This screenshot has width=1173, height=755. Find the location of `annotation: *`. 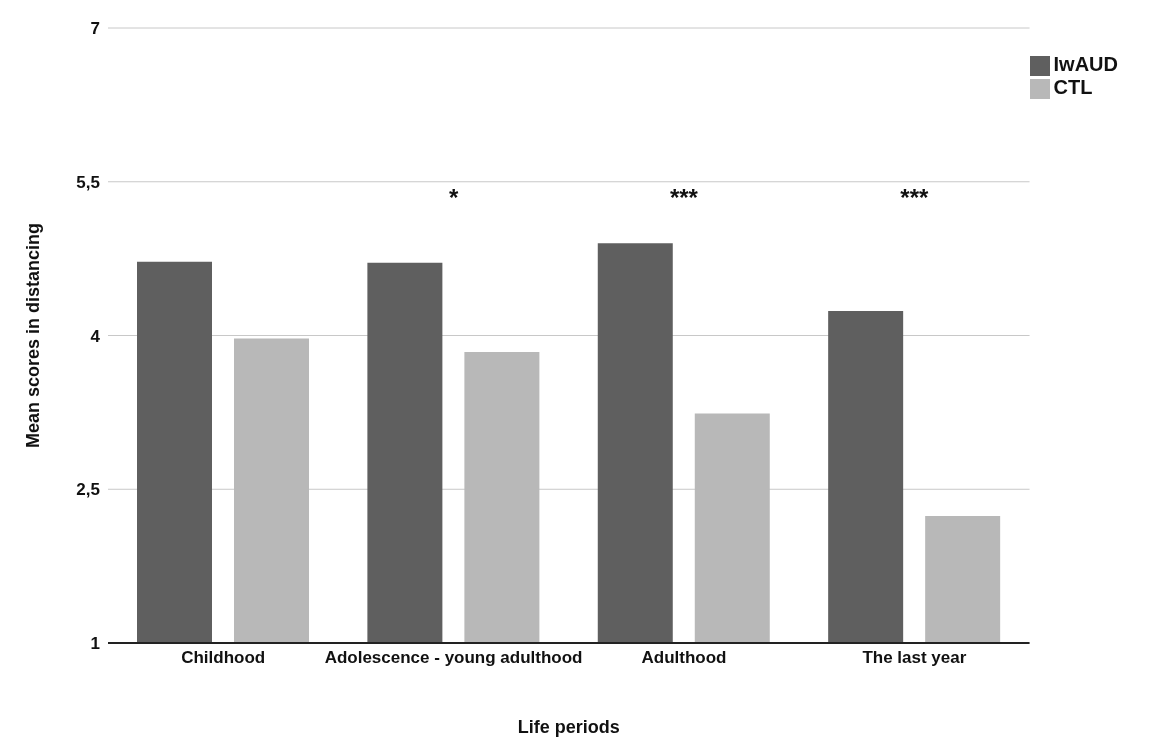

annotation: * is located at coordinates (453, 197).